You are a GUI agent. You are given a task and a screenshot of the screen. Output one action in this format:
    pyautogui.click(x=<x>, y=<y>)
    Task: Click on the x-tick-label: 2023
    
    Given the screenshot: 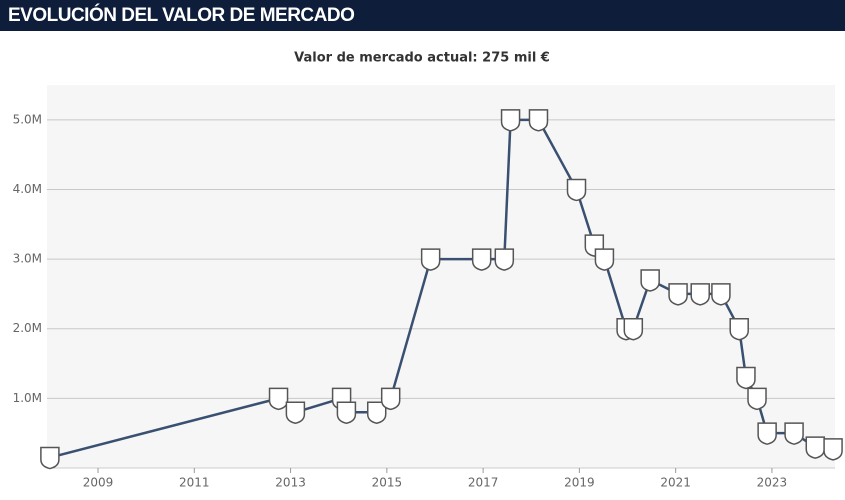 What is the action you would take?
    pyautogui.click(x=772, y=483)
    